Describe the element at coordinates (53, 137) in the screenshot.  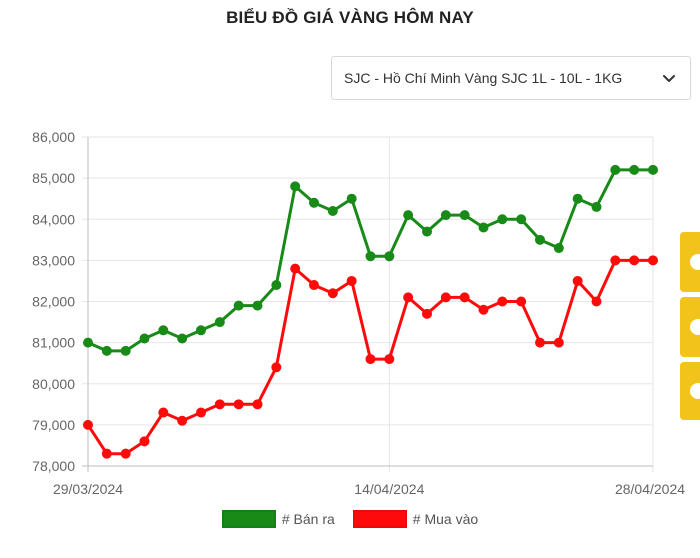
I see `y-tick-label: 86,000` at that location.